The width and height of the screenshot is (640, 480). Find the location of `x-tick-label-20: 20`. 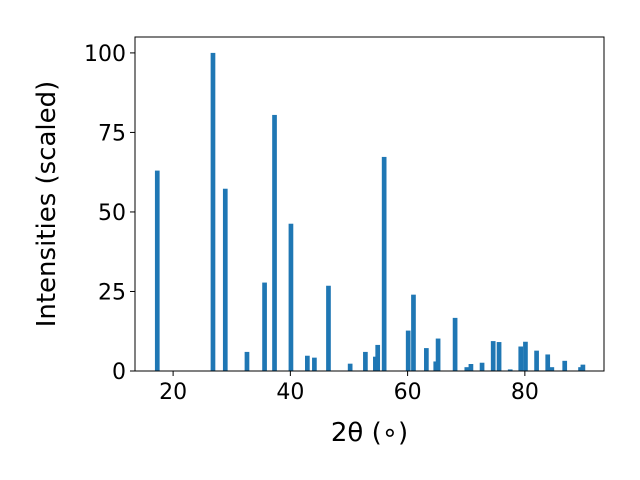

x-tick-label-20: 20 is located at coordinates (173, 392).